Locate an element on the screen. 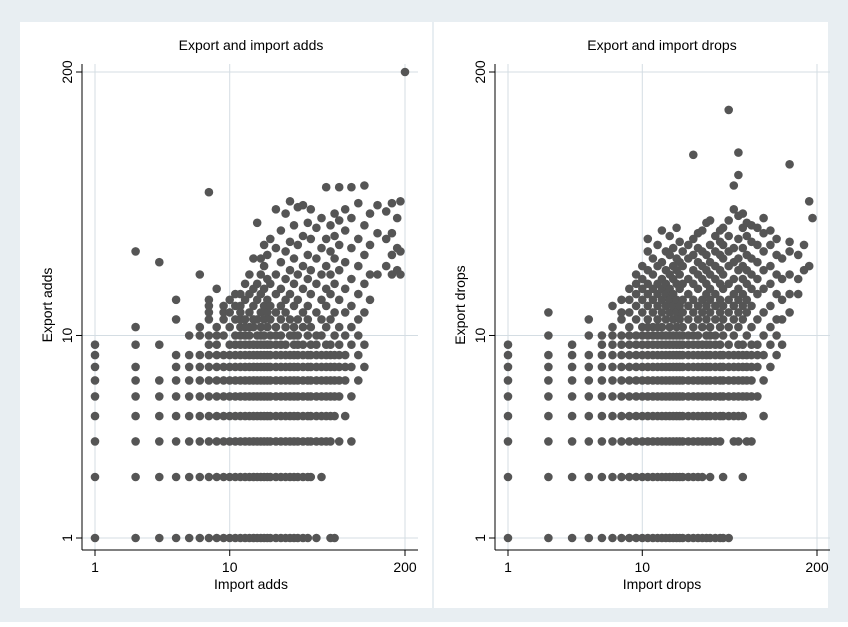 This screenshot has height=627, width=848. y-axis-label-adds: Export adds is located at coordinates (47, 305).